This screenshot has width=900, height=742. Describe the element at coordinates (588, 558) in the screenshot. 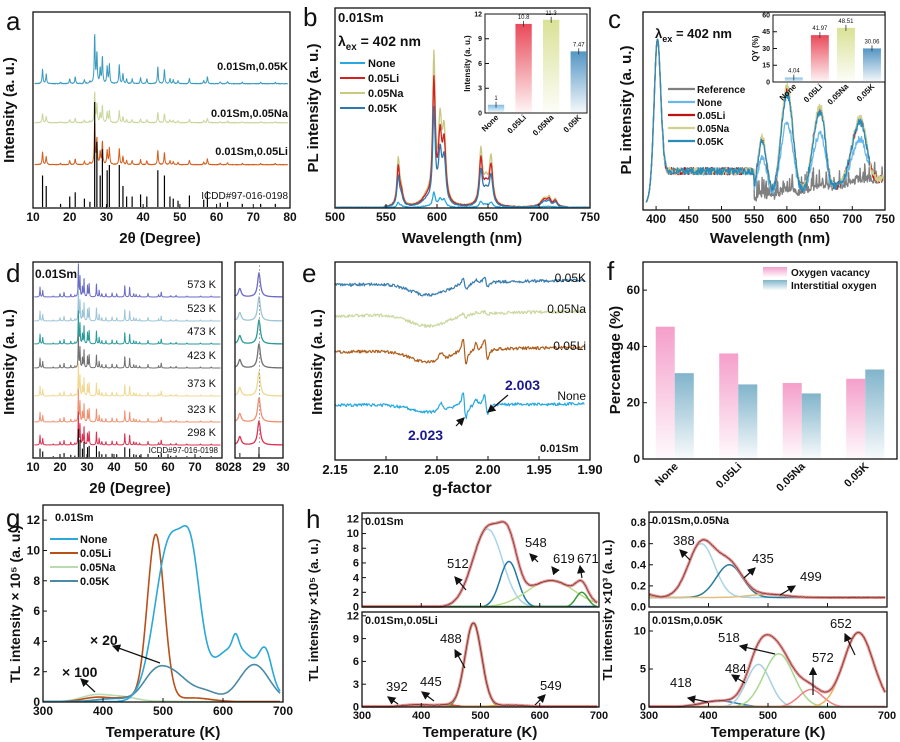

I see `peak-label: 671` at that location.